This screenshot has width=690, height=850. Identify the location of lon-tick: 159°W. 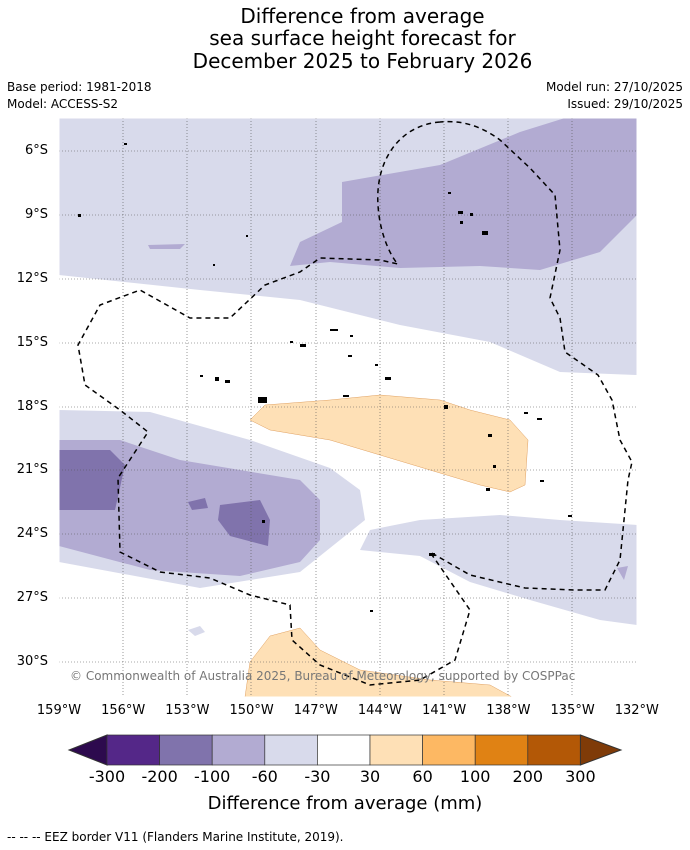
(59, 710).